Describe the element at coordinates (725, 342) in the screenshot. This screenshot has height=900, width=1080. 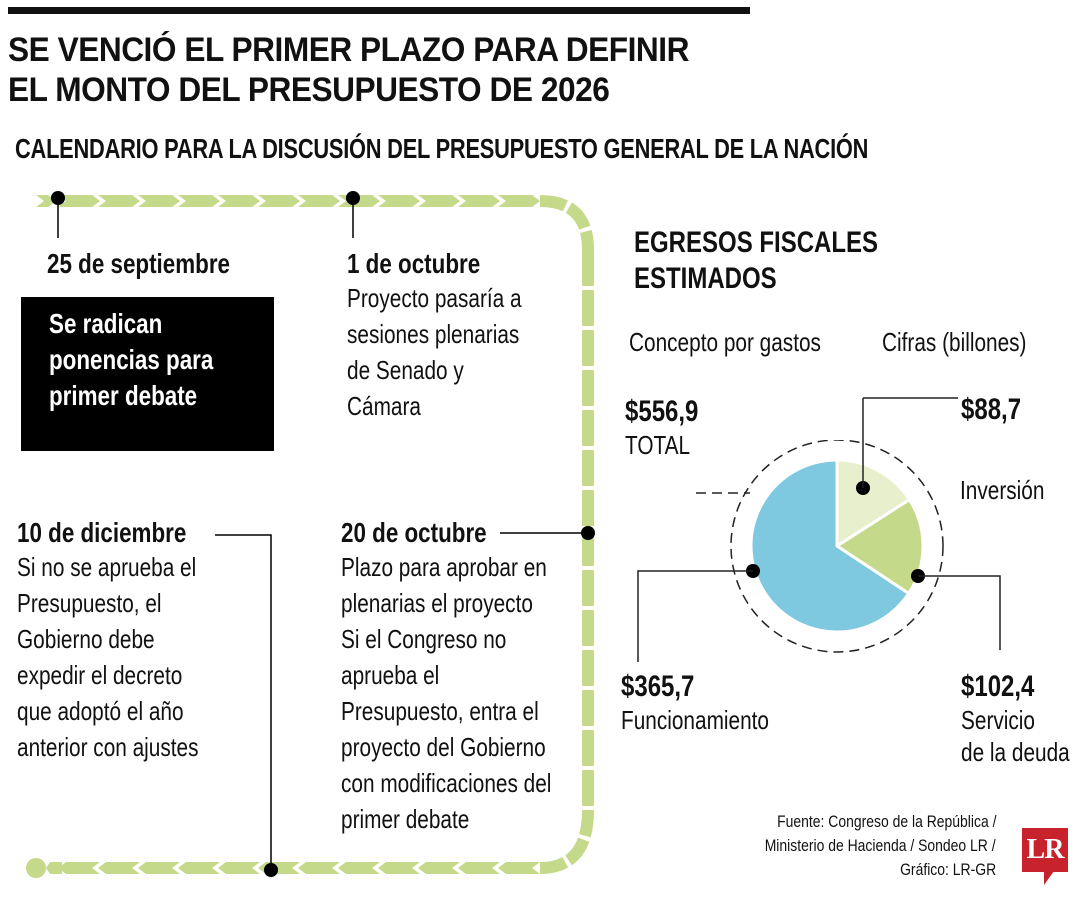
I see `concept-label: Concepto por gastos` at that location.